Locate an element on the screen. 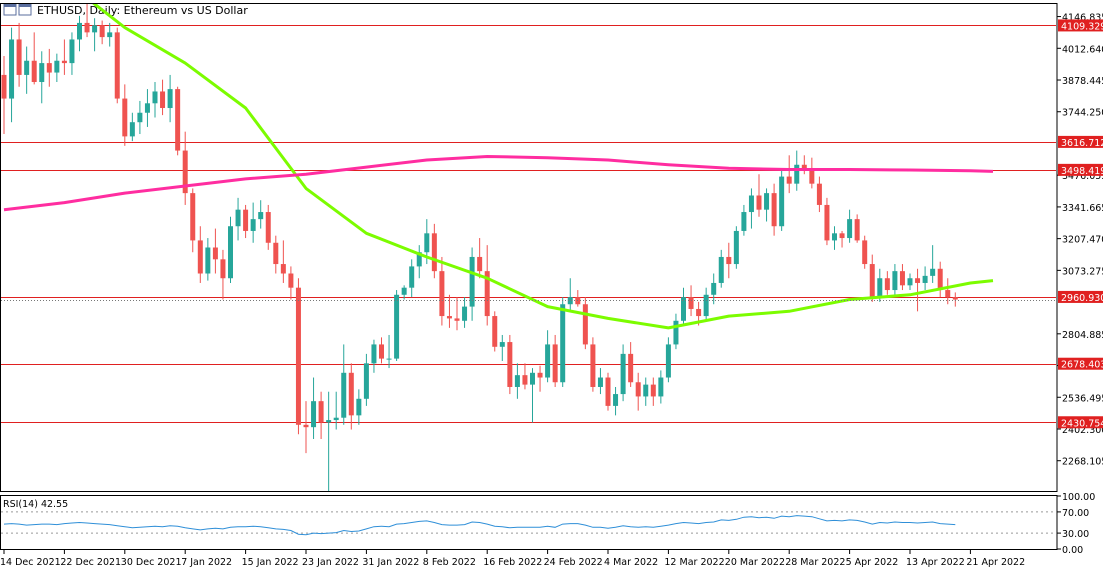  y-tick-label: 2536.495 is located at coordinates (1082, 398).